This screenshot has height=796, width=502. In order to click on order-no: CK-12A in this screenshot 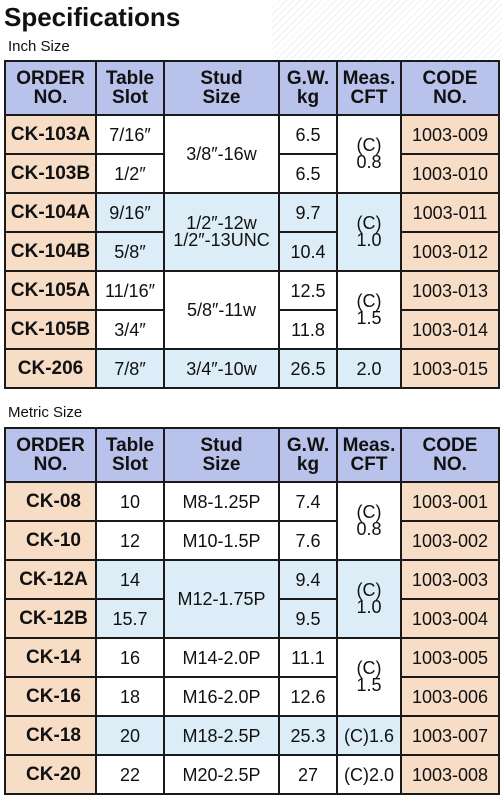, I will do `click(50, 579)`.